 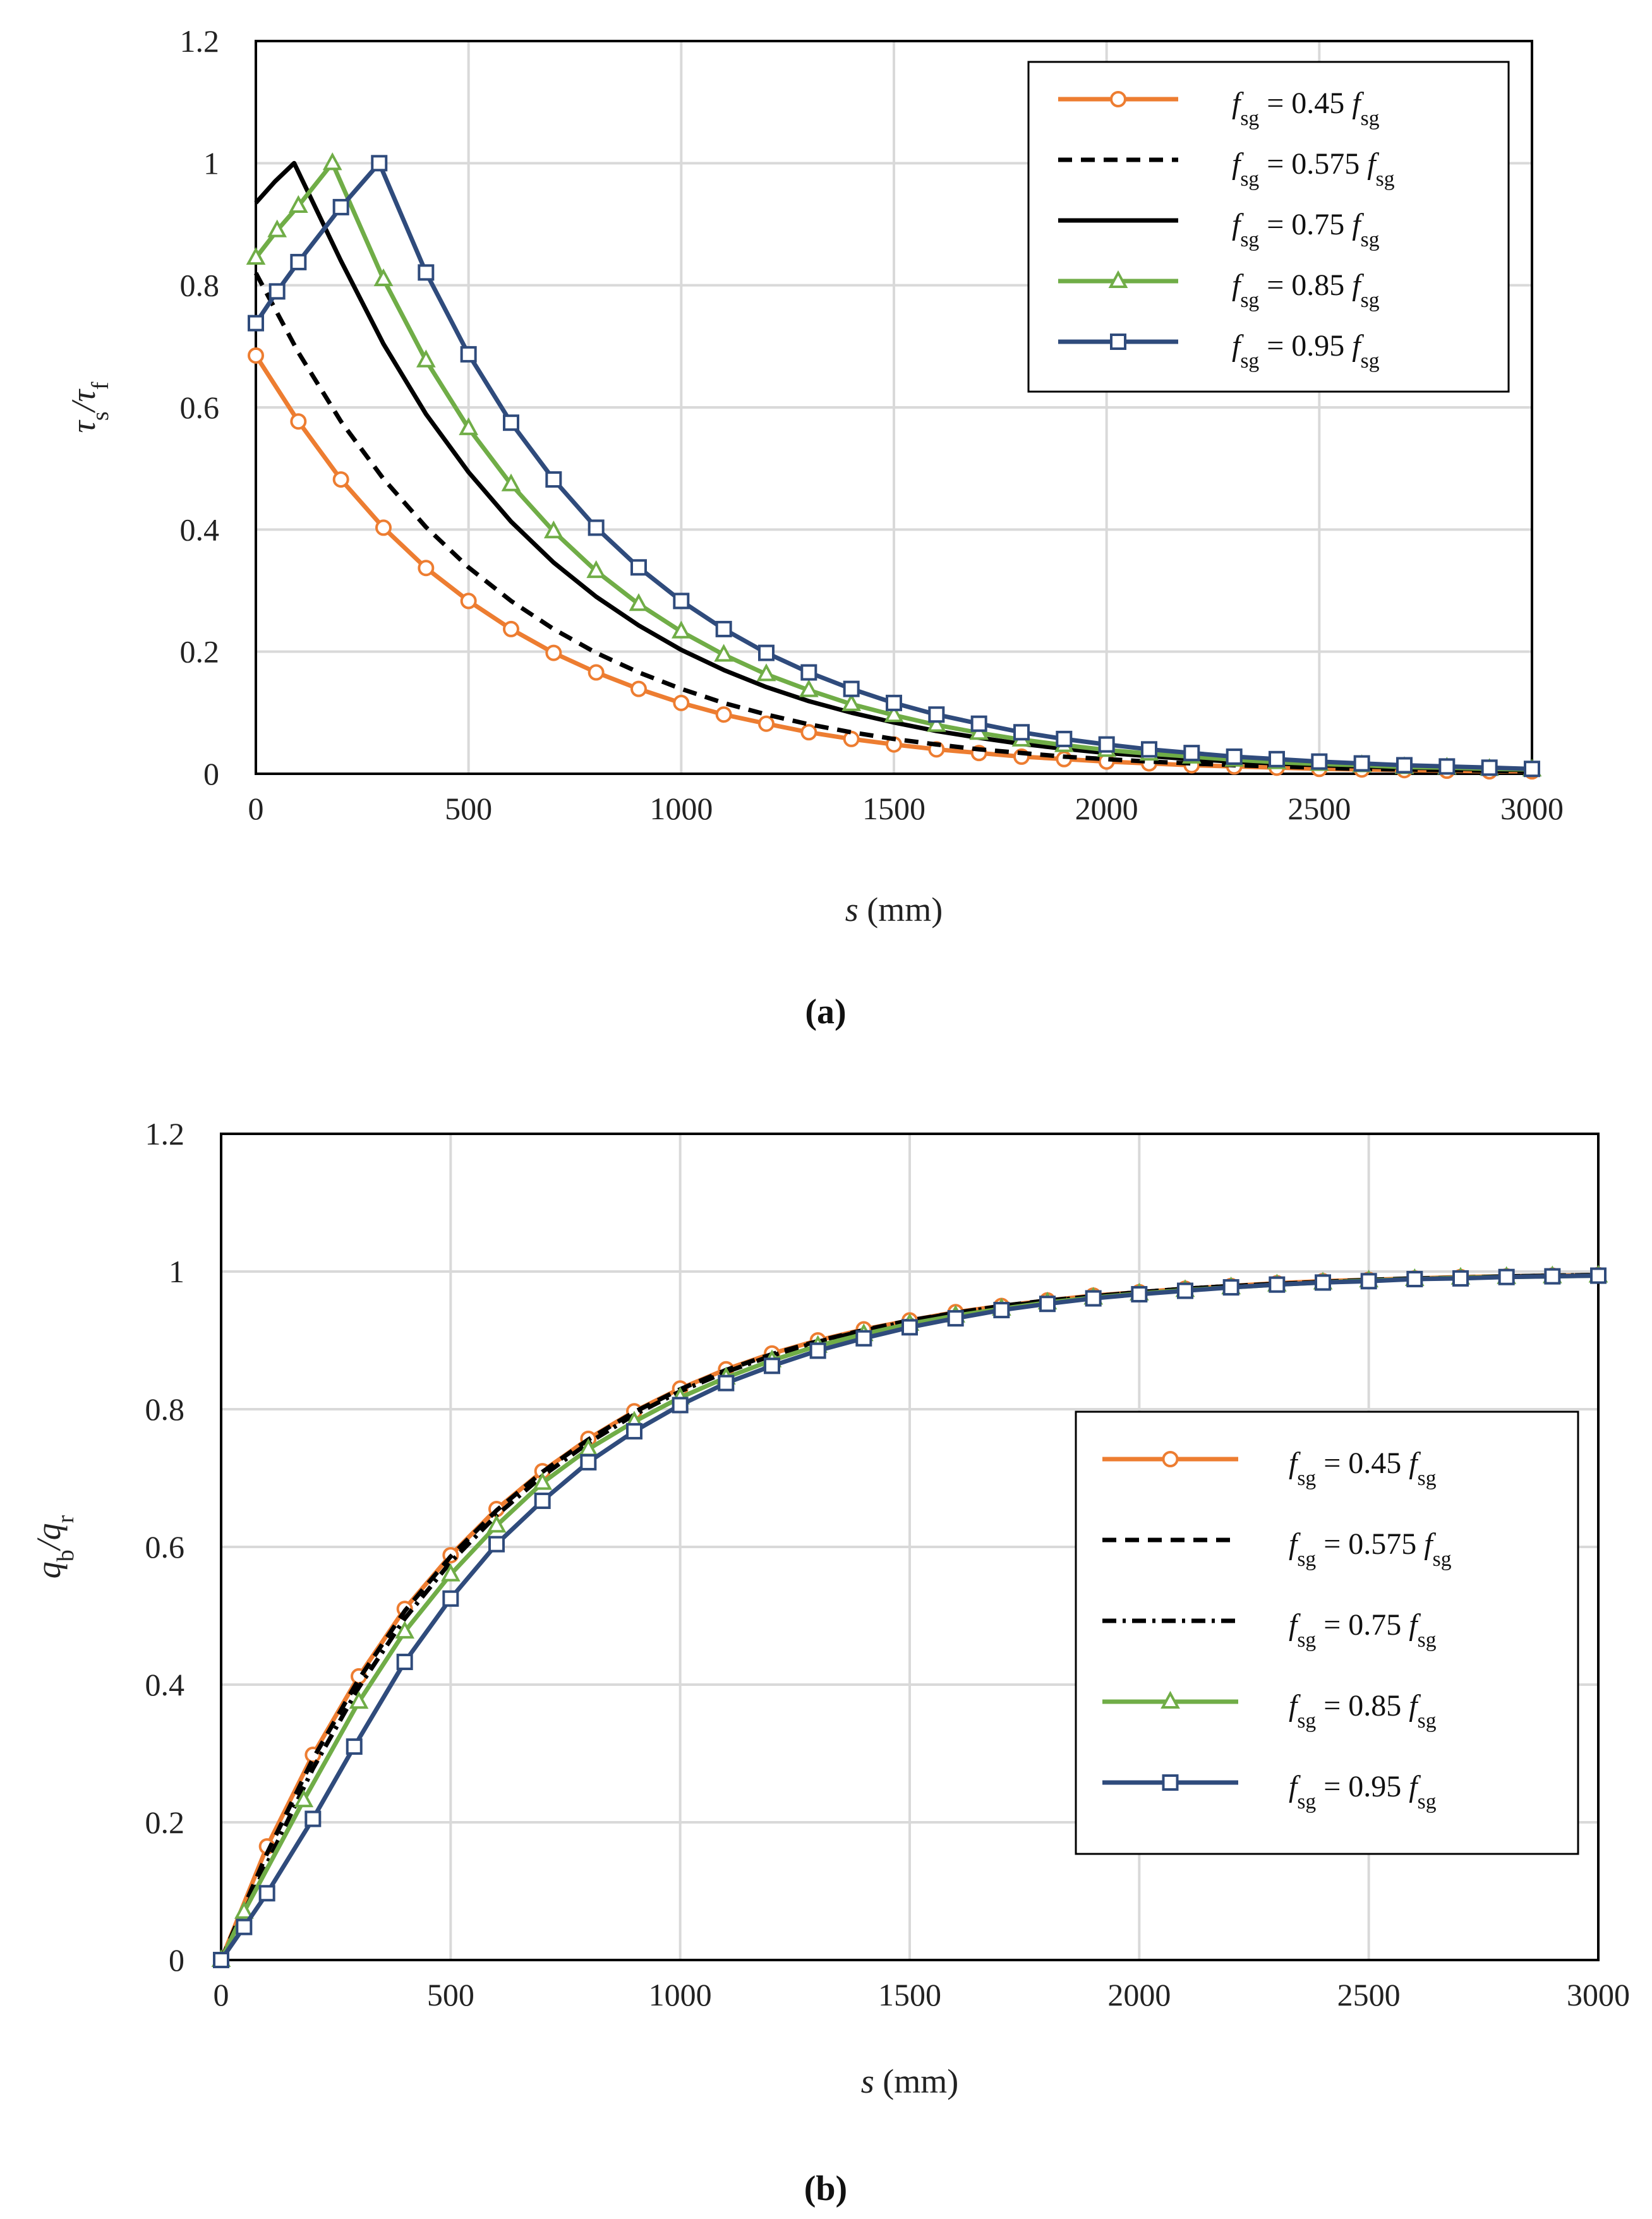 I want to click on y-tick-label: 1, so click(x=176, y=1271).